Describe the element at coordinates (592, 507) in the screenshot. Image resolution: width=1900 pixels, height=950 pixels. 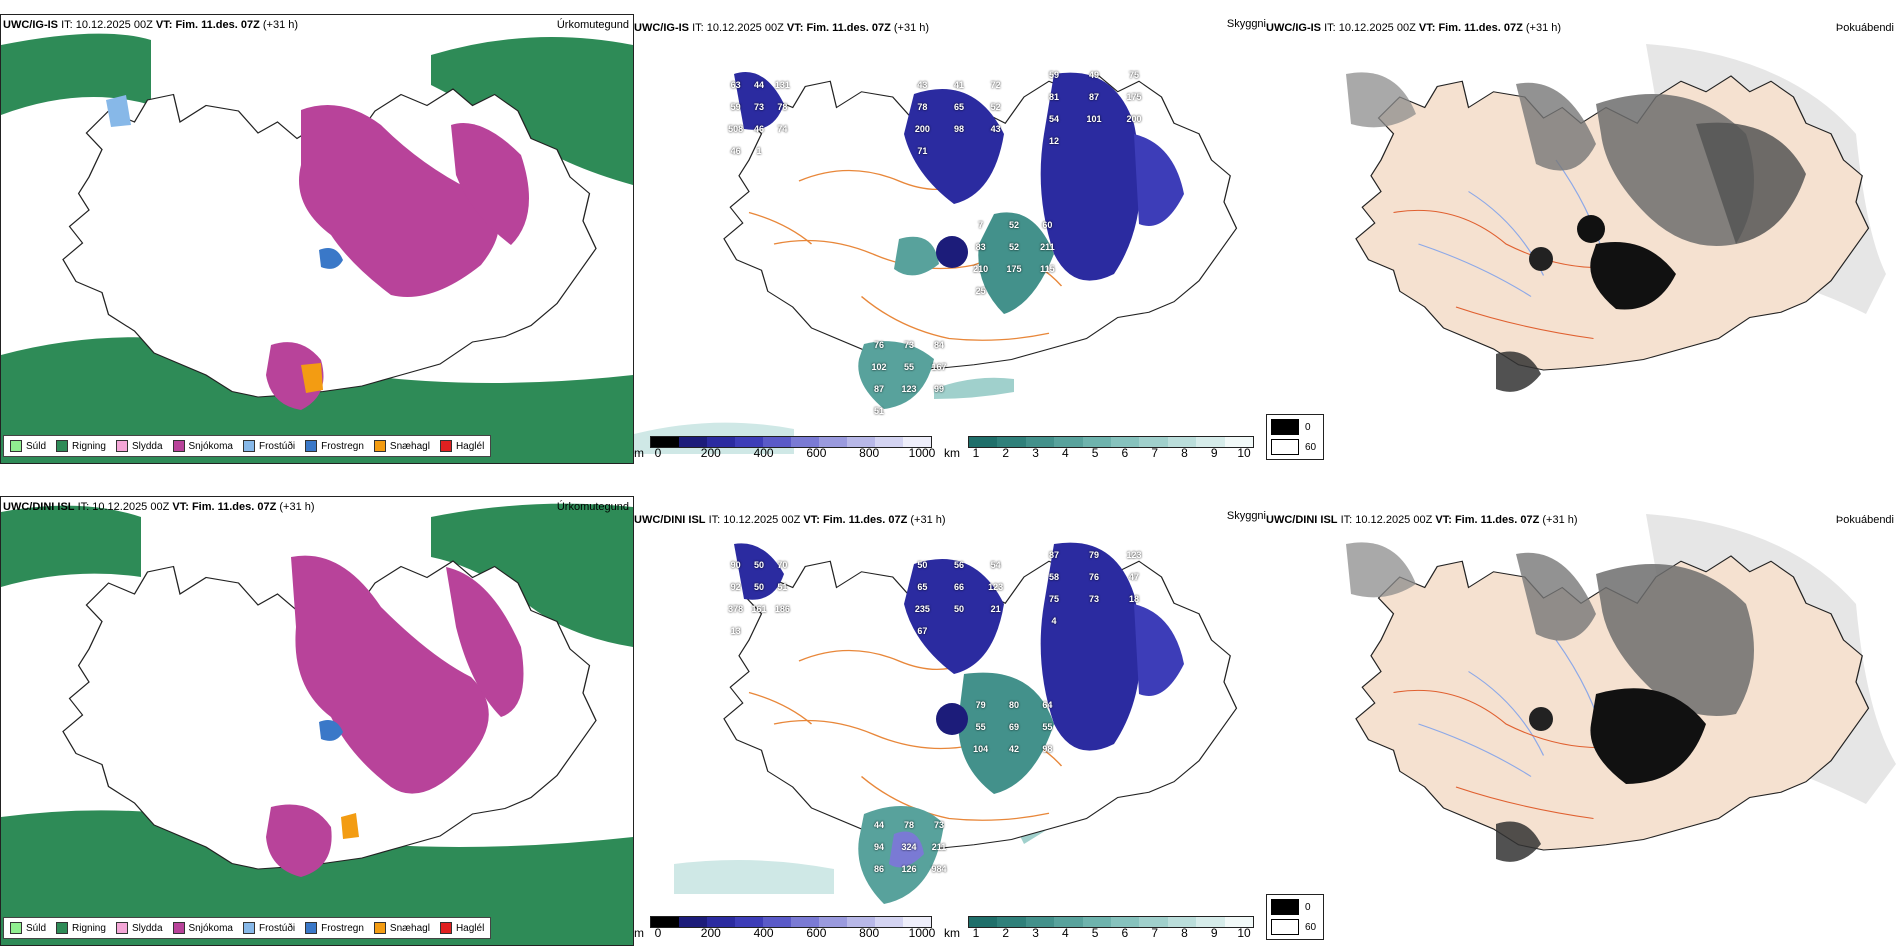
I see `panel-type: Úrkomutegund` at that location.